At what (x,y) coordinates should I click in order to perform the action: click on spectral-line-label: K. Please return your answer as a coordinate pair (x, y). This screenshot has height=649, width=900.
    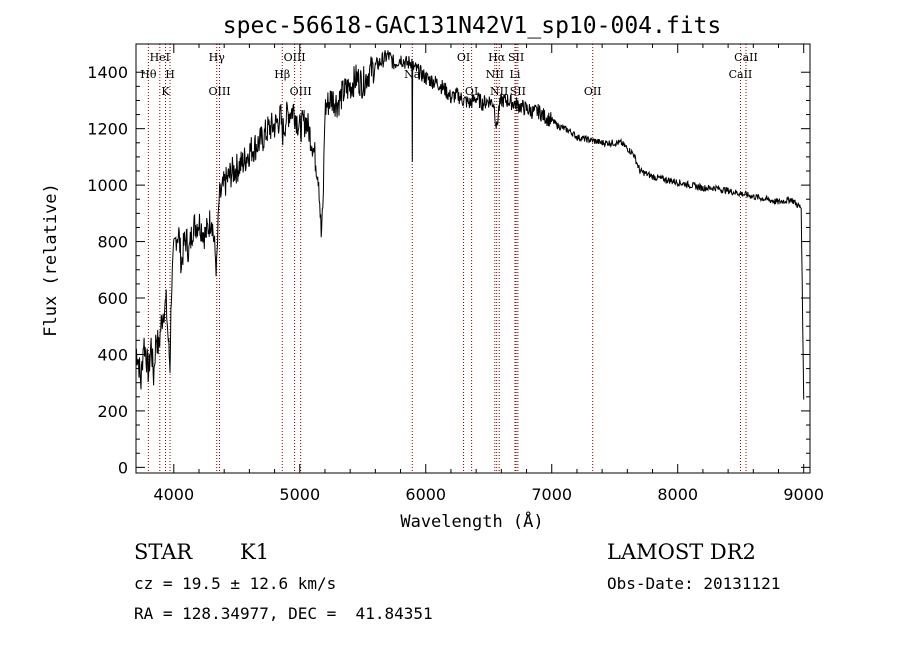
    Looking at the image, I should click on (165, 91).